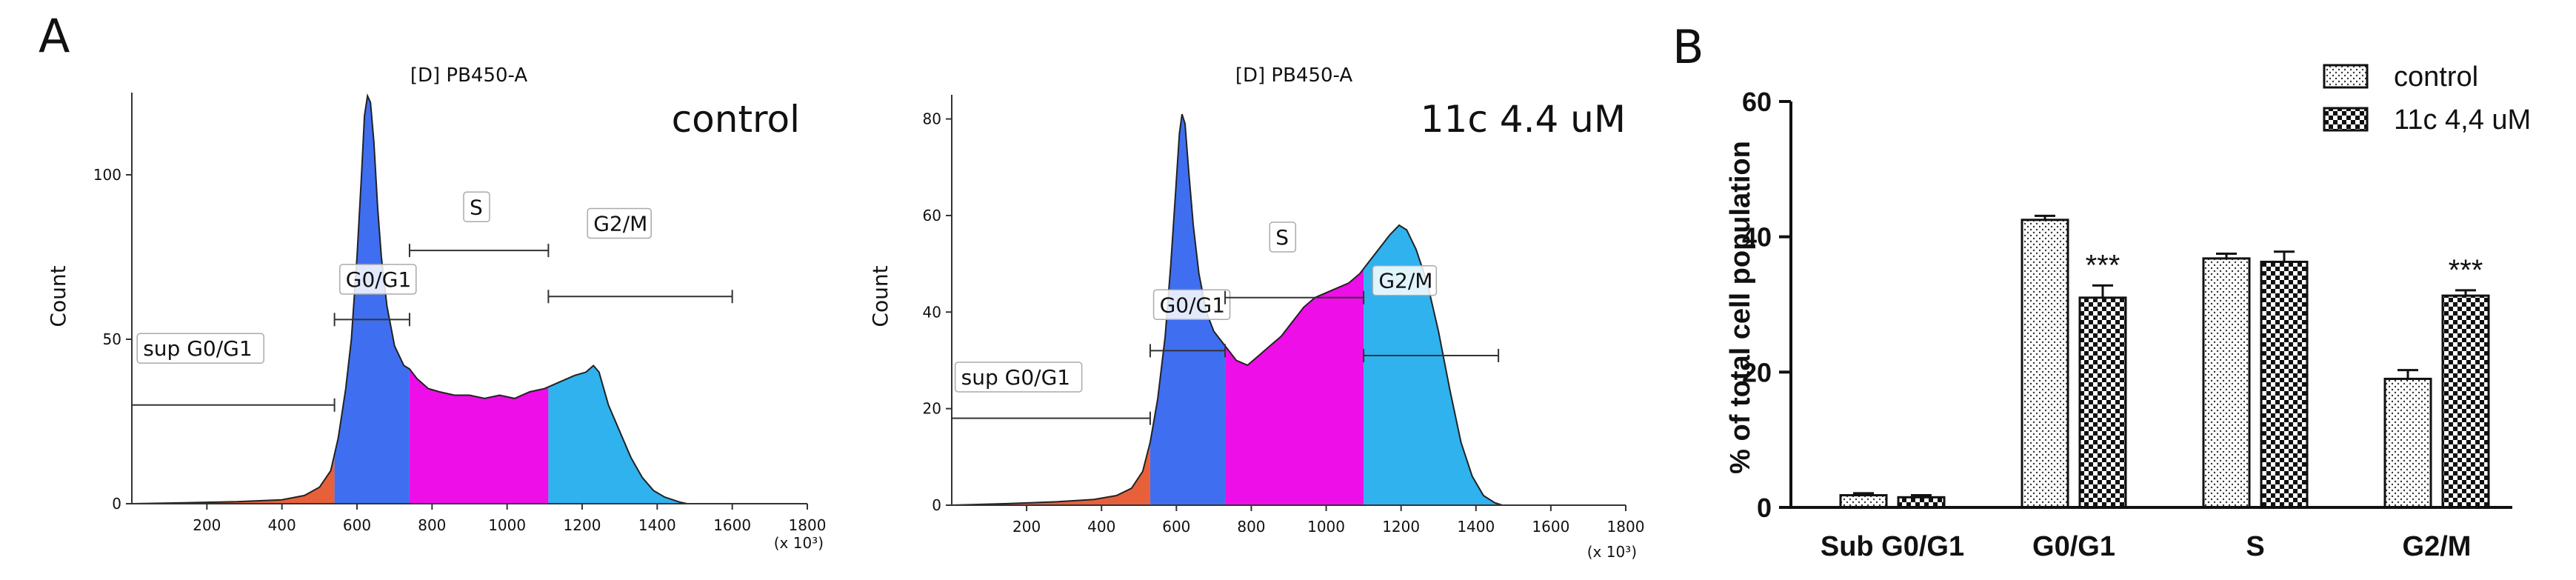  Describe the element at coordinates (2284, 384) in the screenshot. I see `bar-11c-4-4-um-s` at that location.